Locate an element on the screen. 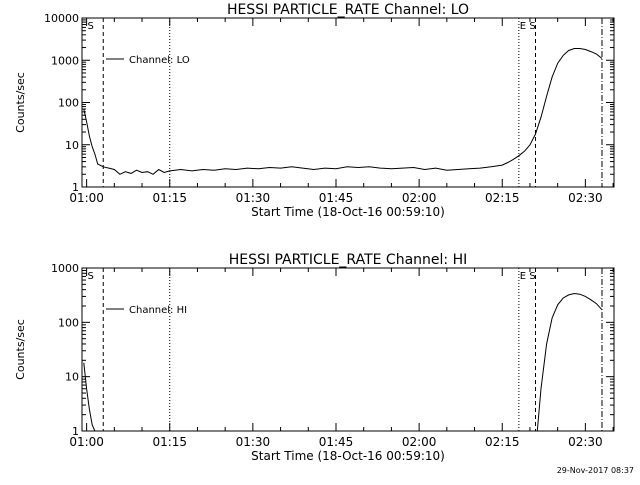  chart2-x-axis-label: Start Time (18-Oct-16 00:59:10) is located at coordinates (348, 456).